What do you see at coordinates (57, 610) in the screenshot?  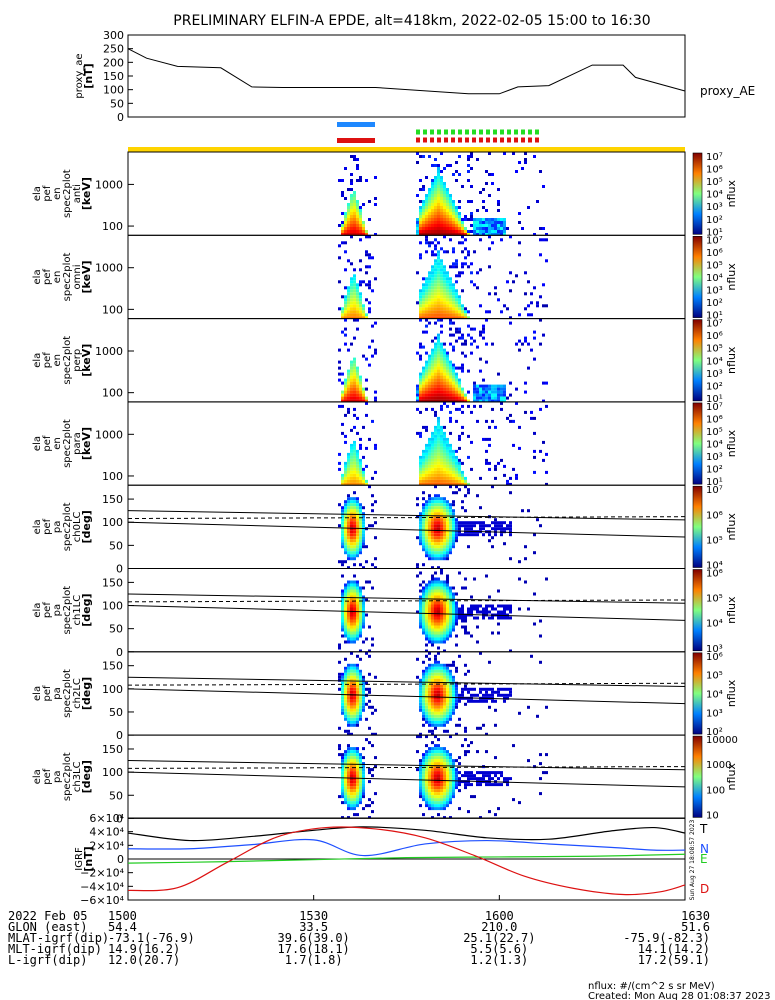 I see `panel-y-label-line: pa` at bounding box center [57, 610].